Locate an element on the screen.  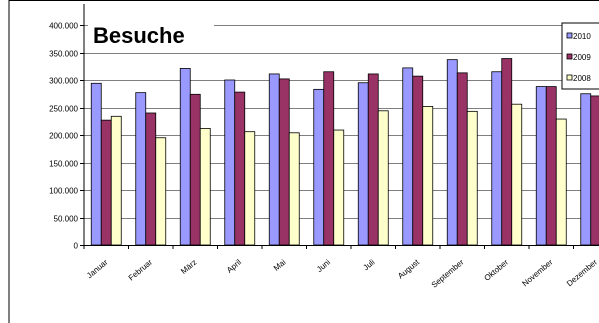
x-category-label: April is located at coordinates (234, 266).